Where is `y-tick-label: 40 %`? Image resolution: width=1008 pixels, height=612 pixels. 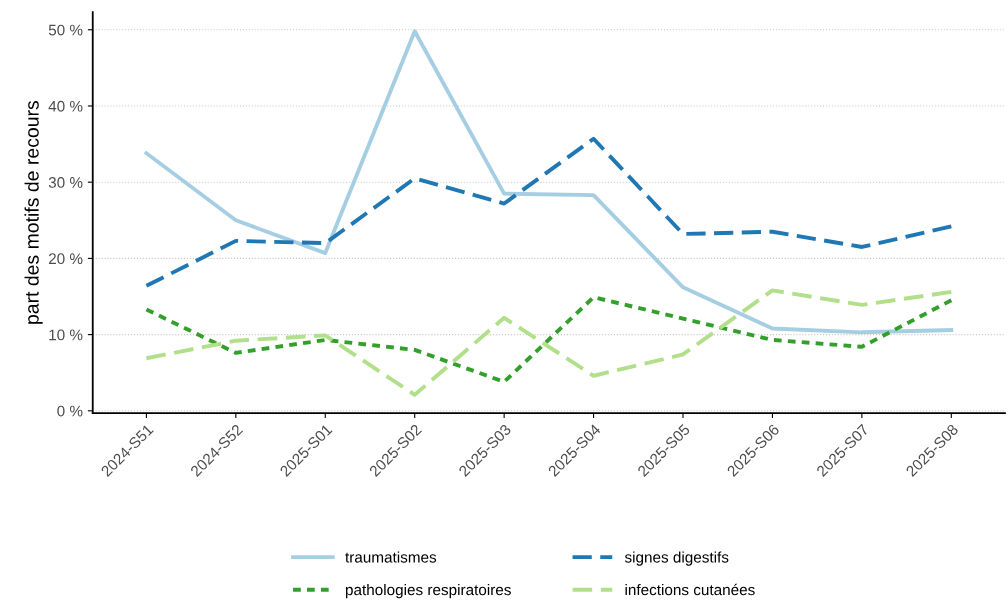 y-tick-label: 40 % is located at coordinates (65, 106).